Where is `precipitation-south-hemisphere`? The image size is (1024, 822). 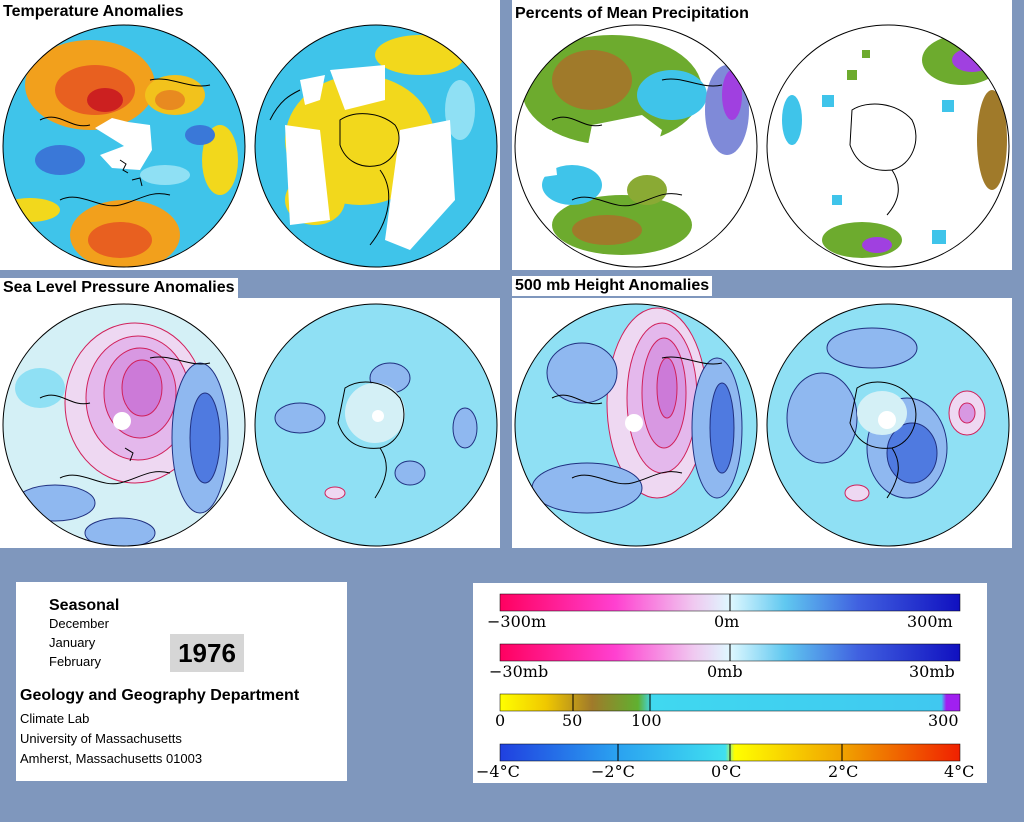 precipitation-south-hemisphere is located at coordinates (888, 146).